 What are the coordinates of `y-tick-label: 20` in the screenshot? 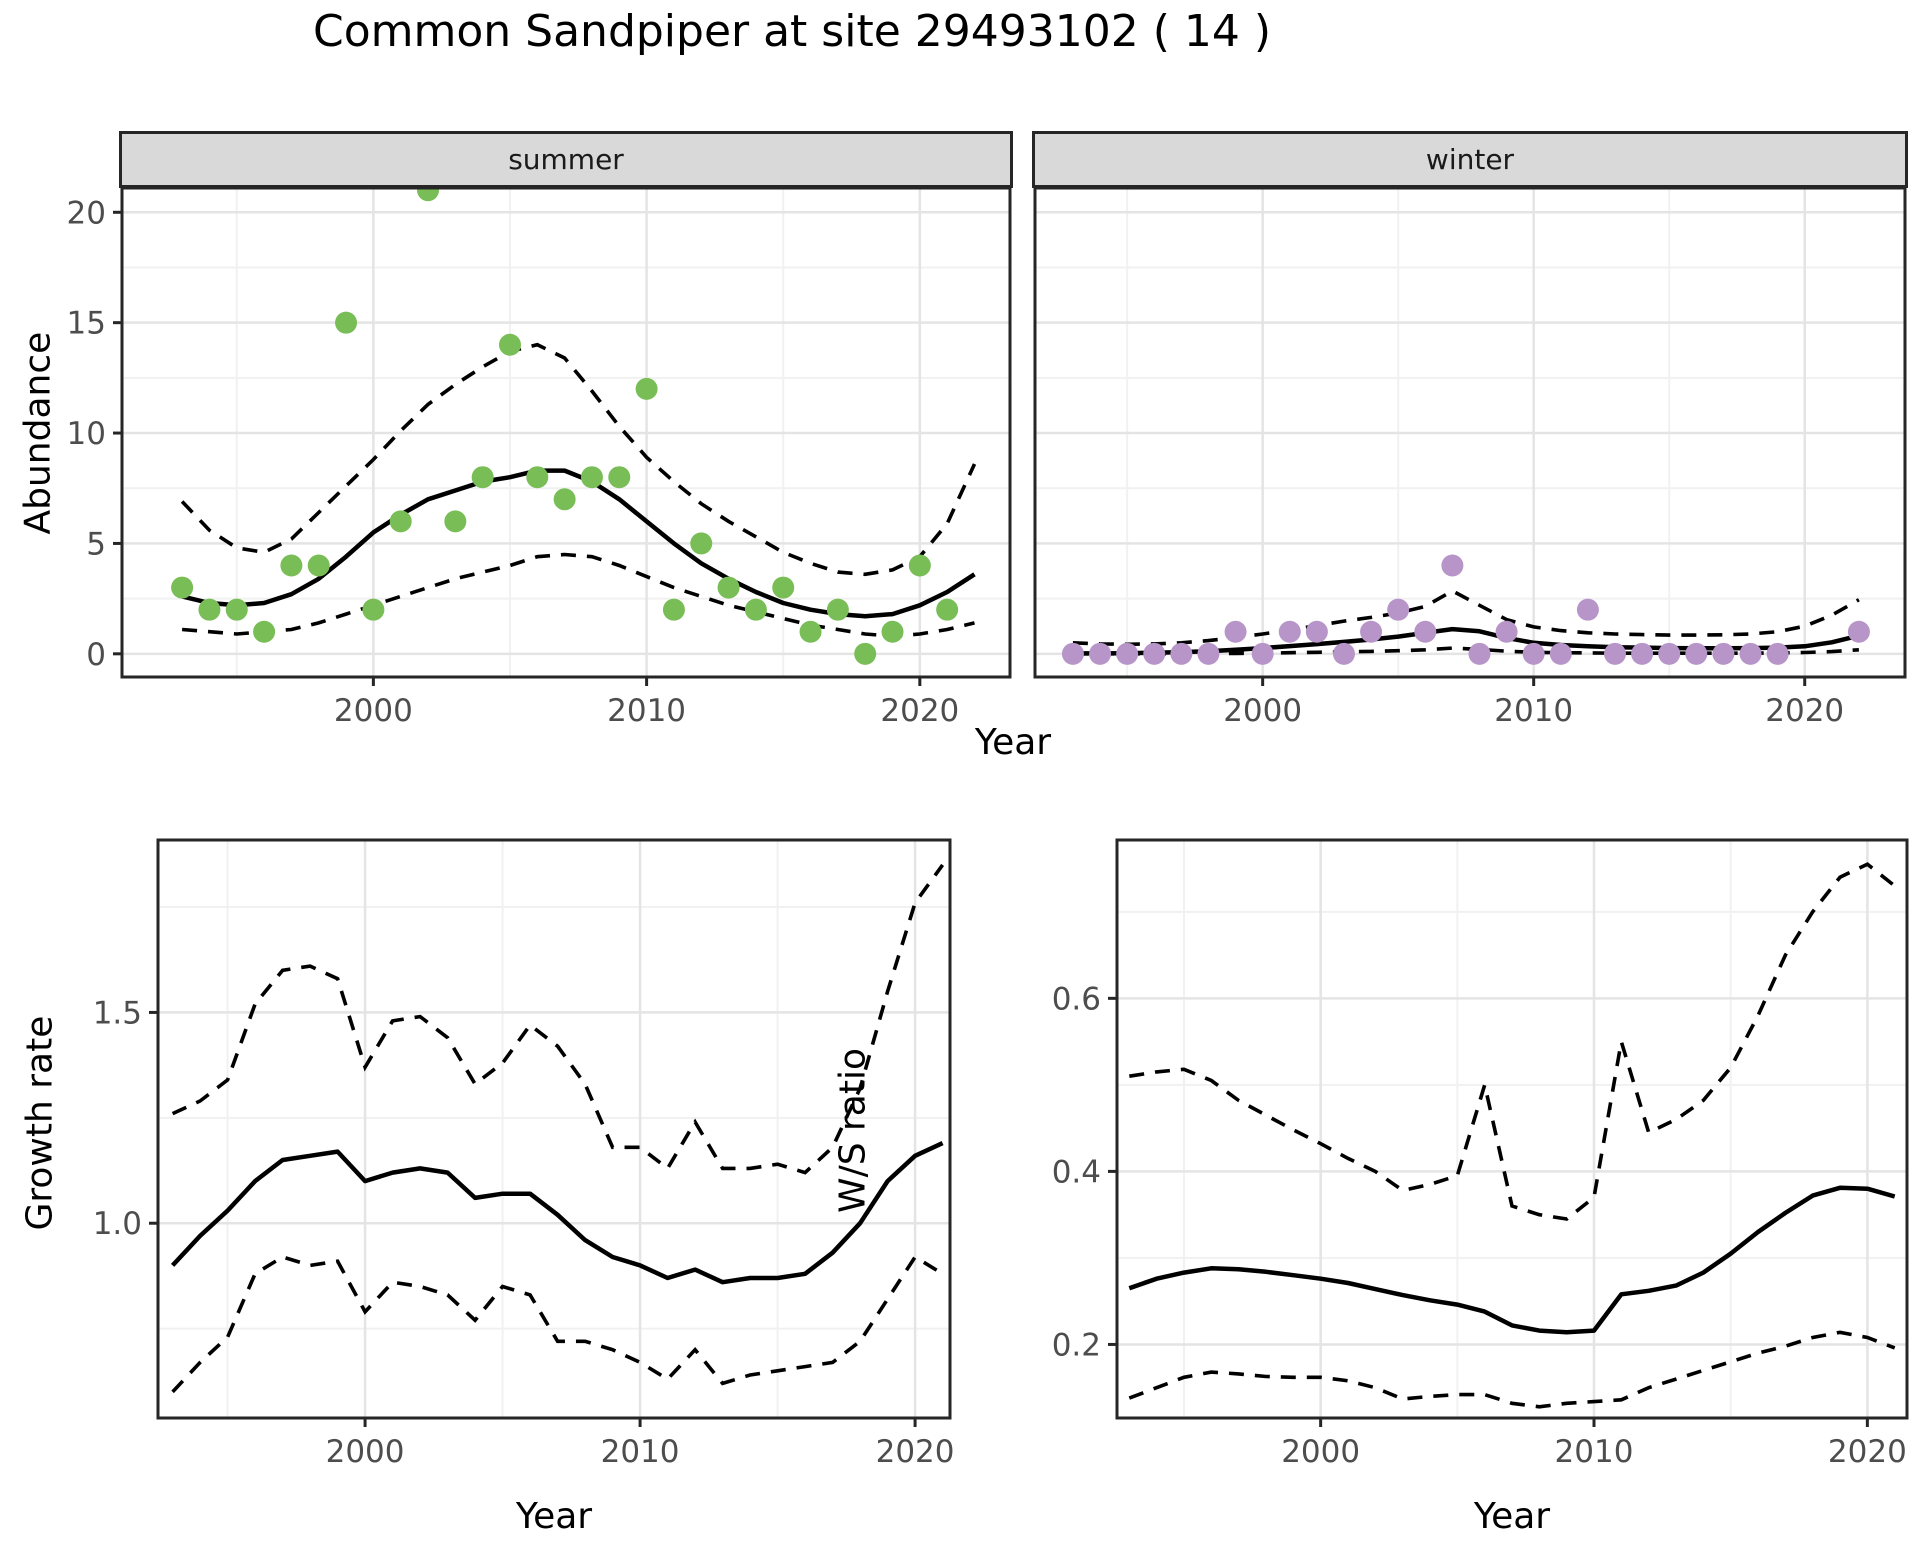 It's located at (86, 213).